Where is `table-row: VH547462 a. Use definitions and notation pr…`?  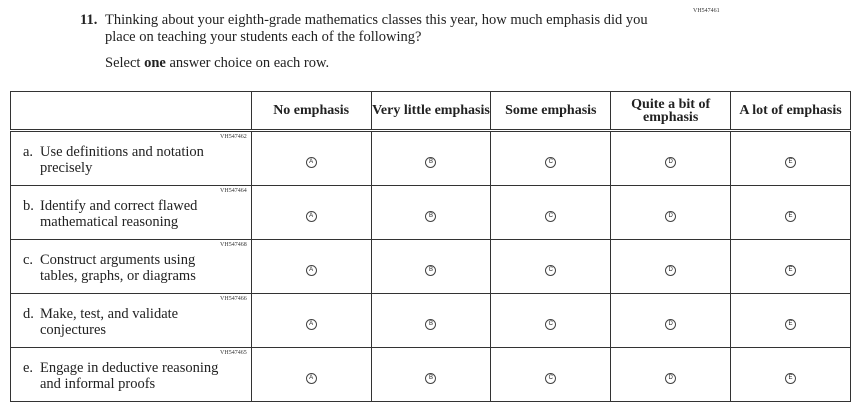 table-row: VH547462 a. Use definitions and notation pr… is located at coordinates (430, 158).